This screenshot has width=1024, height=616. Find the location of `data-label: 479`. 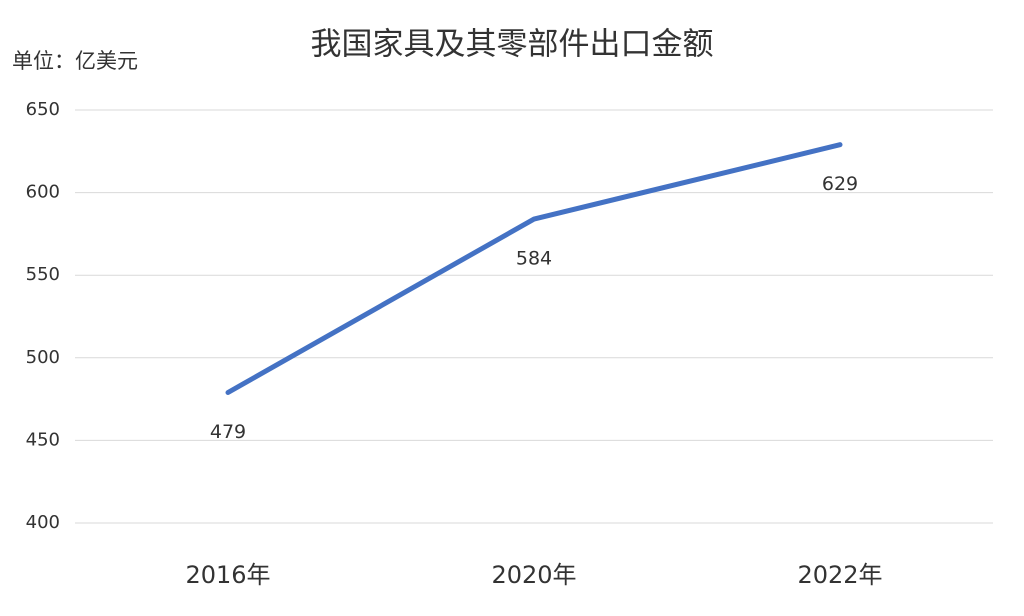

data-label: 479 is located at coordinates (228, 432).